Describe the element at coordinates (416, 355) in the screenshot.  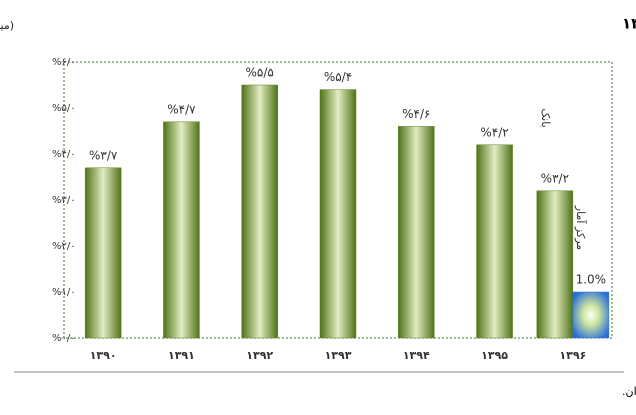
I see `x-tick-label: ۱۳۹۴` at that location.